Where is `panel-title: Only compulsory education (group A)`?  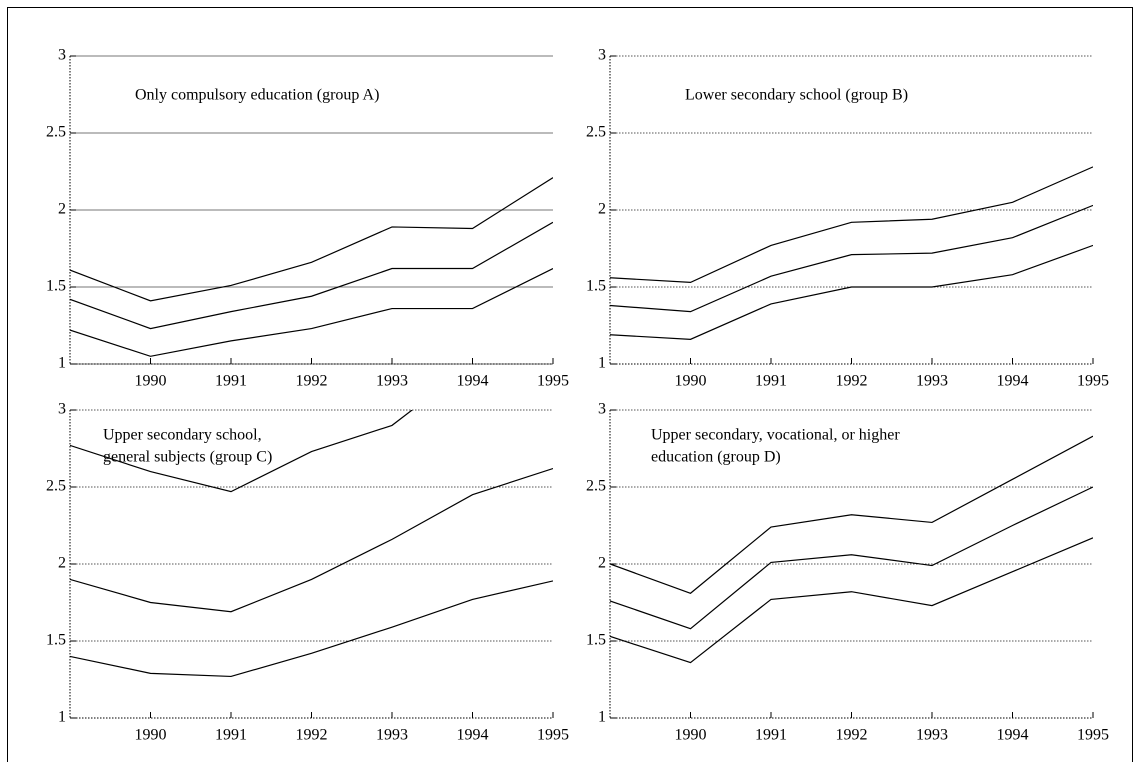 panel-title: Only compulsory education (group A) is located at coordinates (257, 95).